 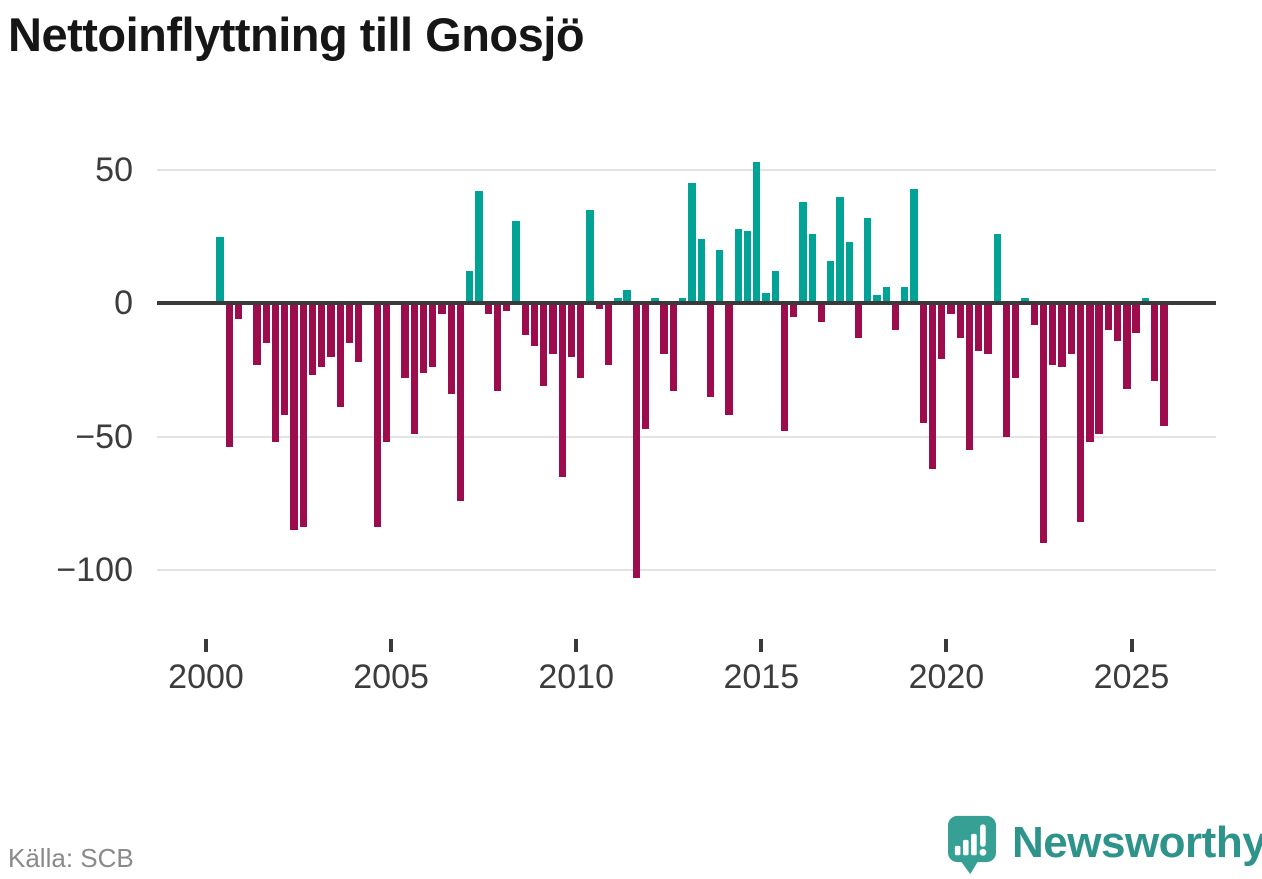 I want to click on bar-2025-q1, so click(x=1136, y=318).